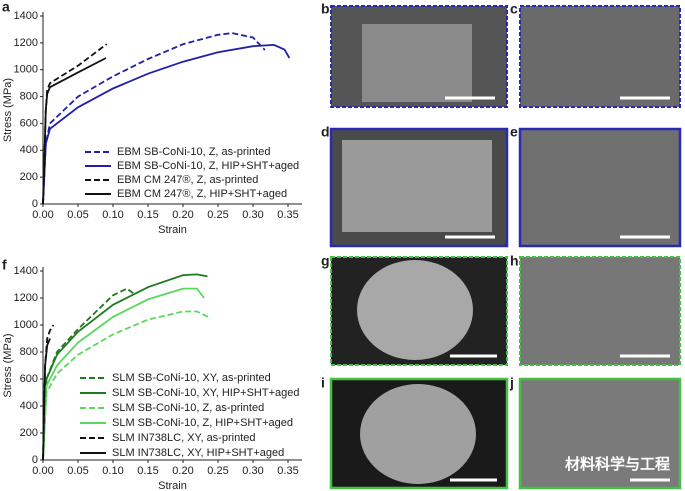 The width and height of the screenshot is (685, 491). I want to click on panel-letter: f, so click(4, 265).